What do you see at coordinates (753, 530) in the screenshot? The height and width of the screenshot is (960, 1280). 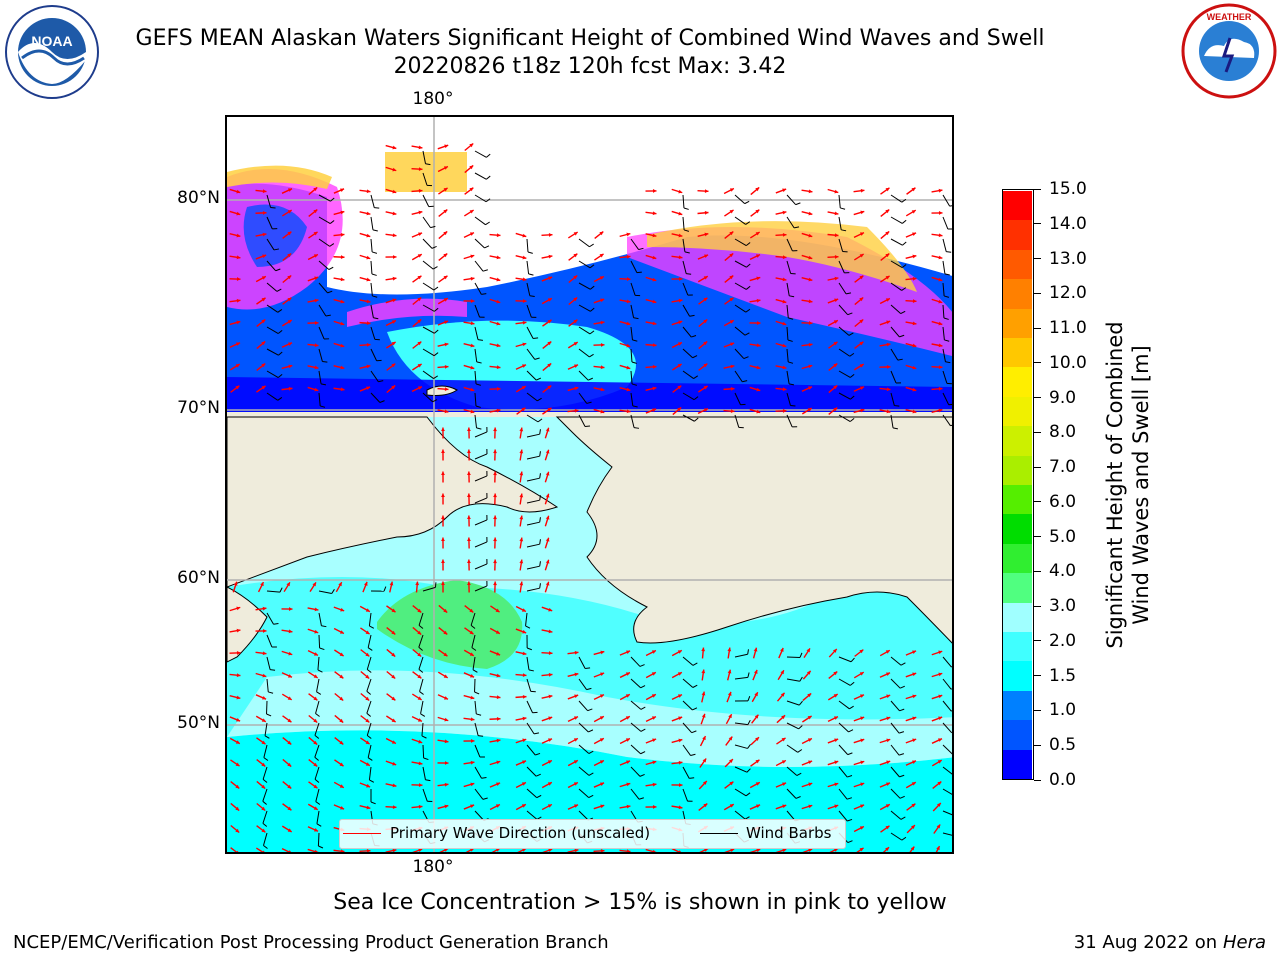 I see `land-alaska` at bounding box center [753, 530].